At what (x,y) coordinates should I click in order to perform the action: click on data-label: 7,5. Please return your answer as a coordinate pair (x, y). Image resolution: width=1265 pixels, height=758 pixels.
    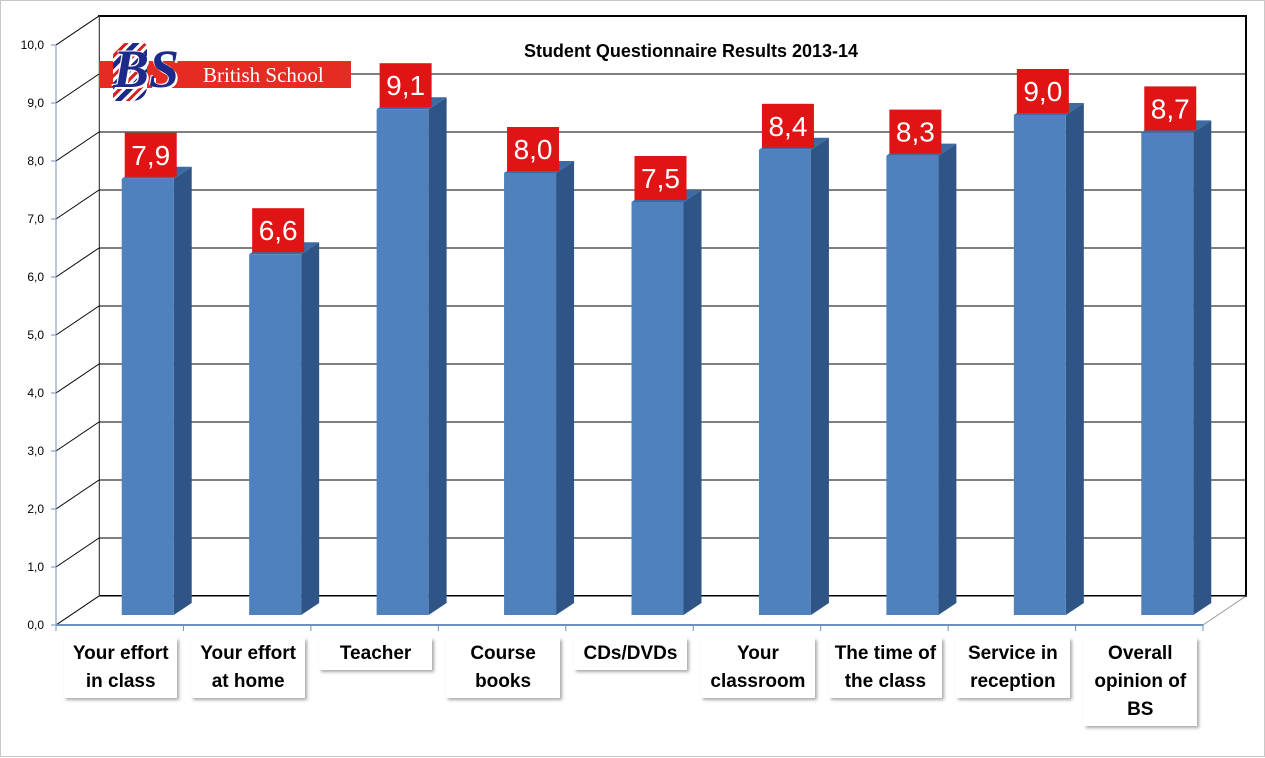
    Looking at the image, I should click on (660, 178).